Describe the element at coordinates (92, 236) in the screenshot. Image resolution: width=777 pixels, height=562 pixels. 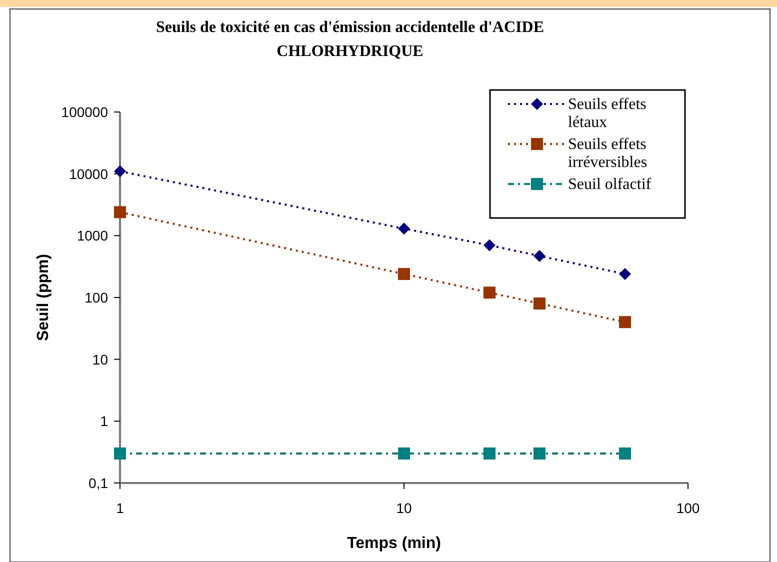
I see `y-tick-label: 1000` at that location.